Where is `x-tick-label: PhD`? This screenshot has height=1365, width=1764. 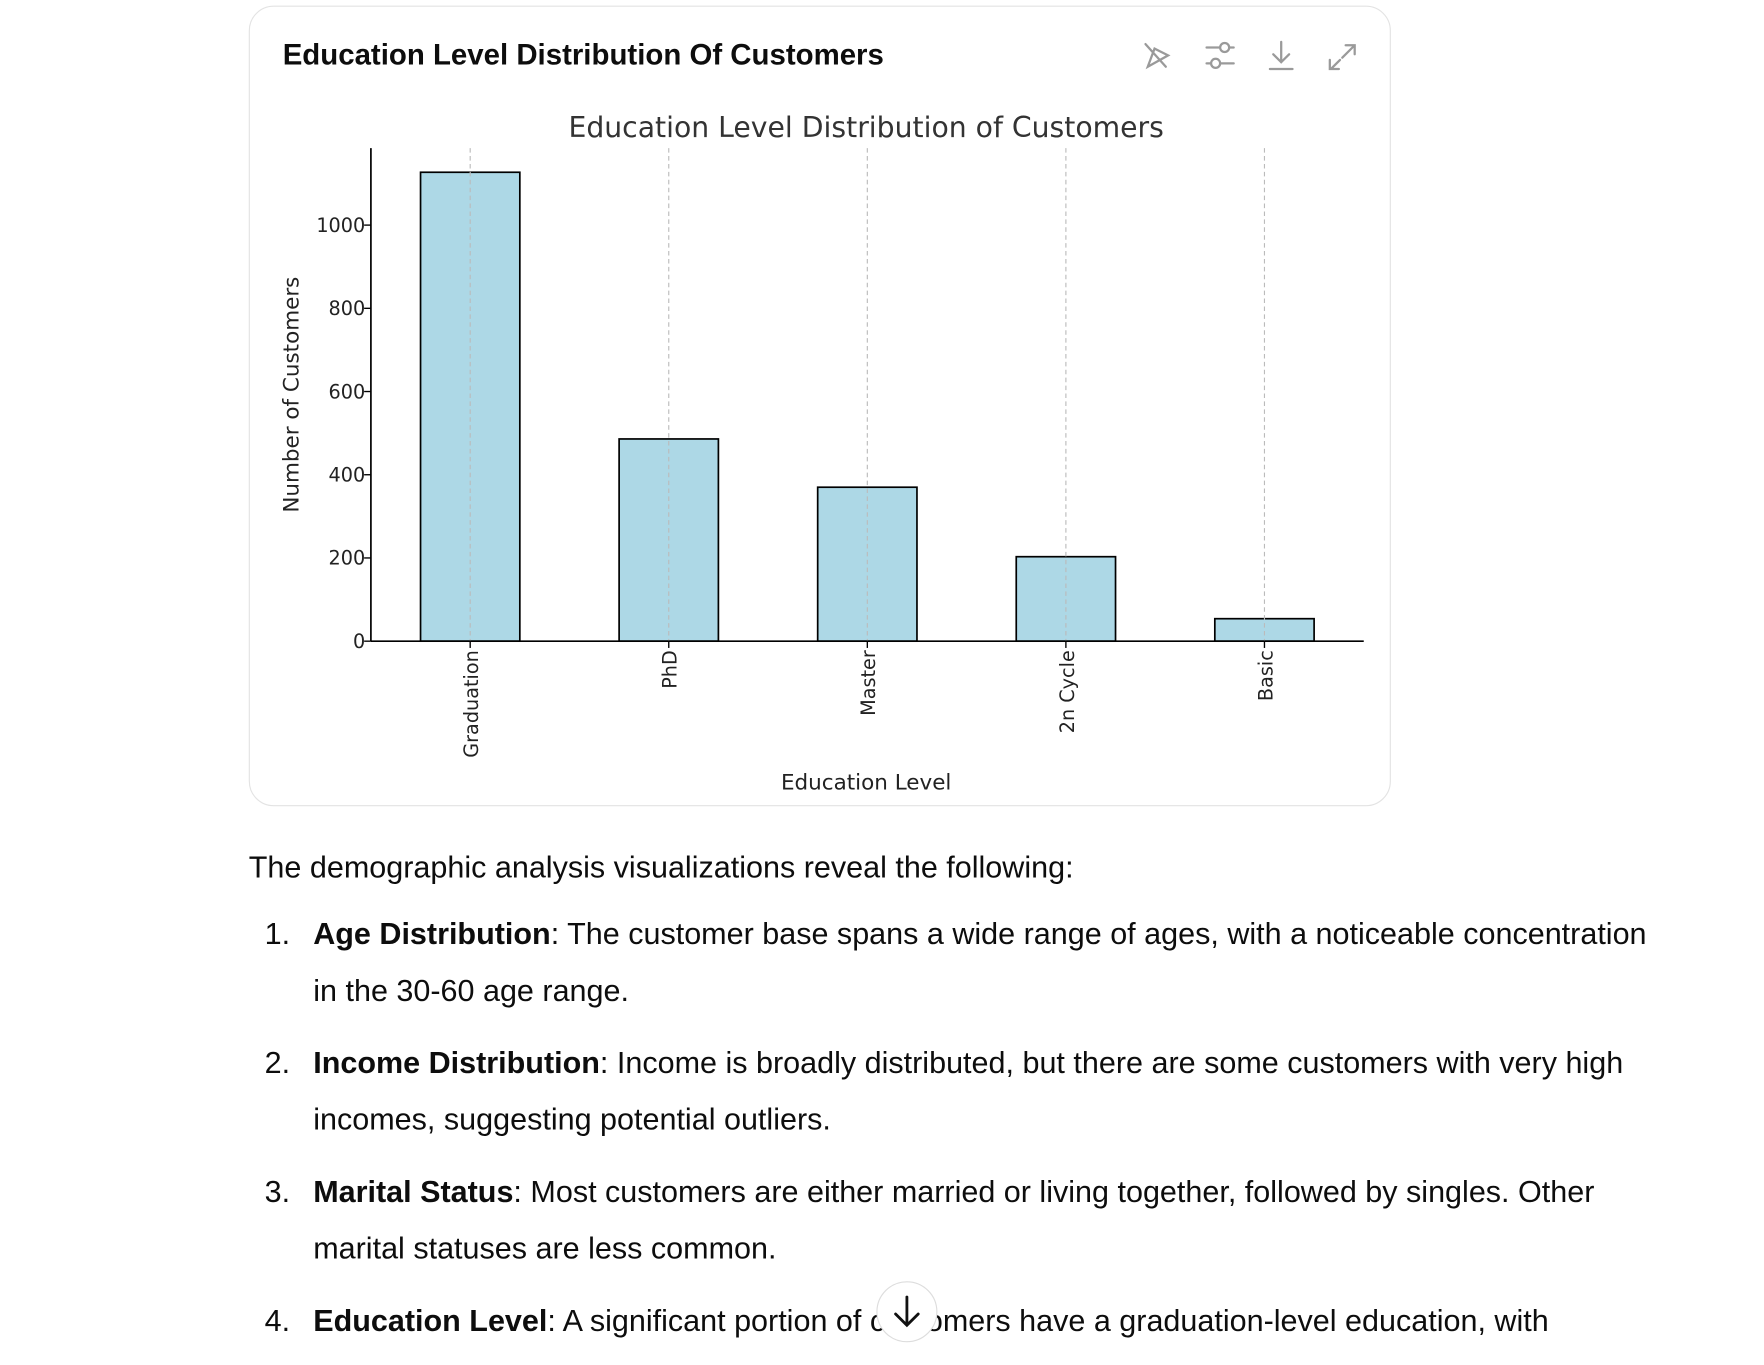
x-tick-label: PhD is located at coordinates (670, 669).